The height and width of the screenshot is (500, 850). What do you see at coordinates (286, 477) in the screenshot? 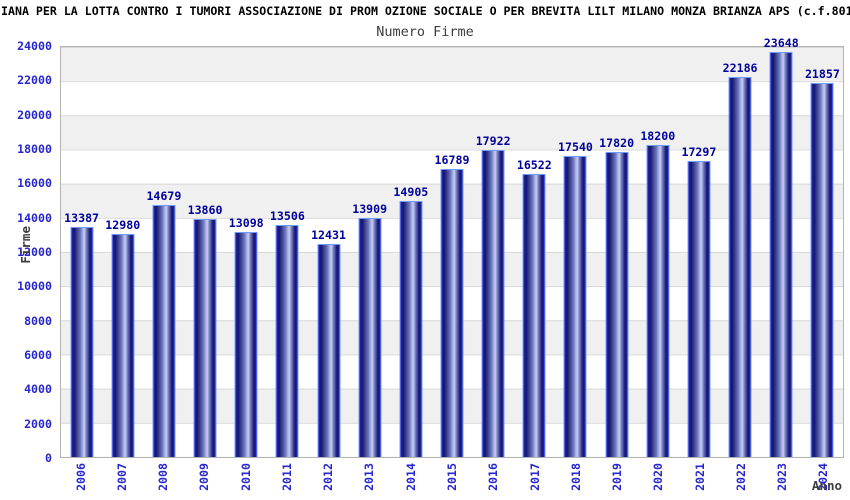
I see `x-tick-label: 2011` at bounding box center [286, 477].